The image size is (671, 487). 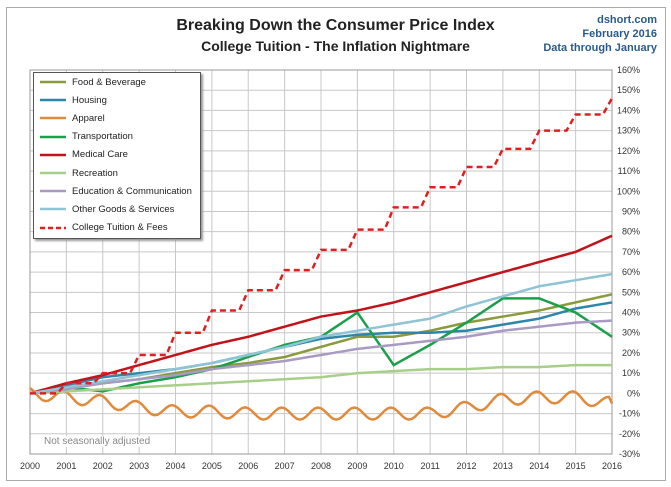 I want to click on x-tick-label: 2010, so click(x=394, y=466).